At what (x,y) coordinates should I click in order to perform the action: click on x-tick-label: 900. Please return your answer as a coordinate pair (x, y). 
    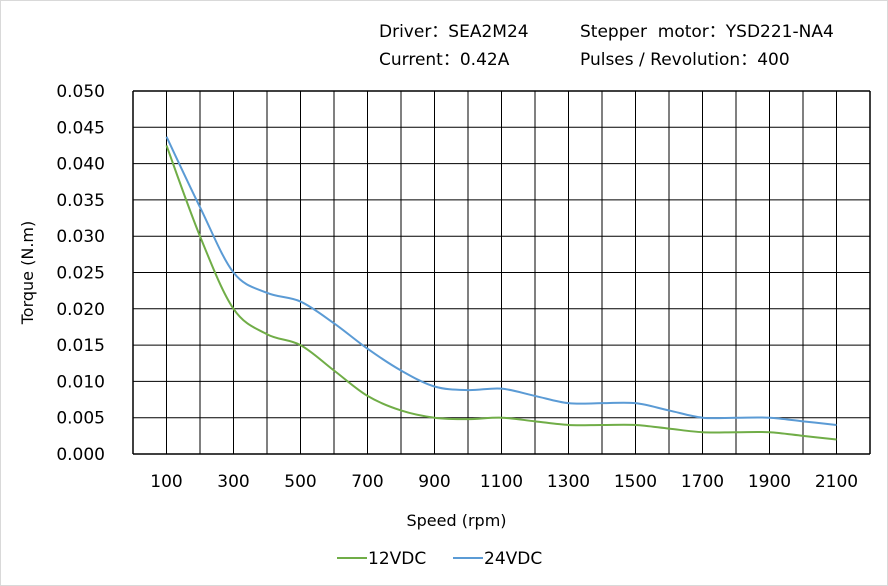
    Looking at the image, I should click on (434, 482).